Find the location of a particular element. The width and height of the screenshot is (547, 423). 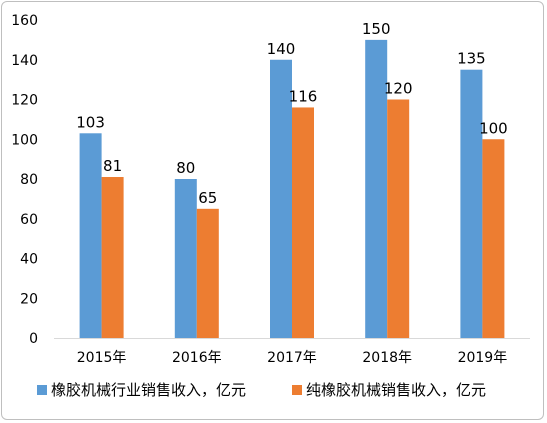

data-label: 80 is located at coordinates (185, 168).